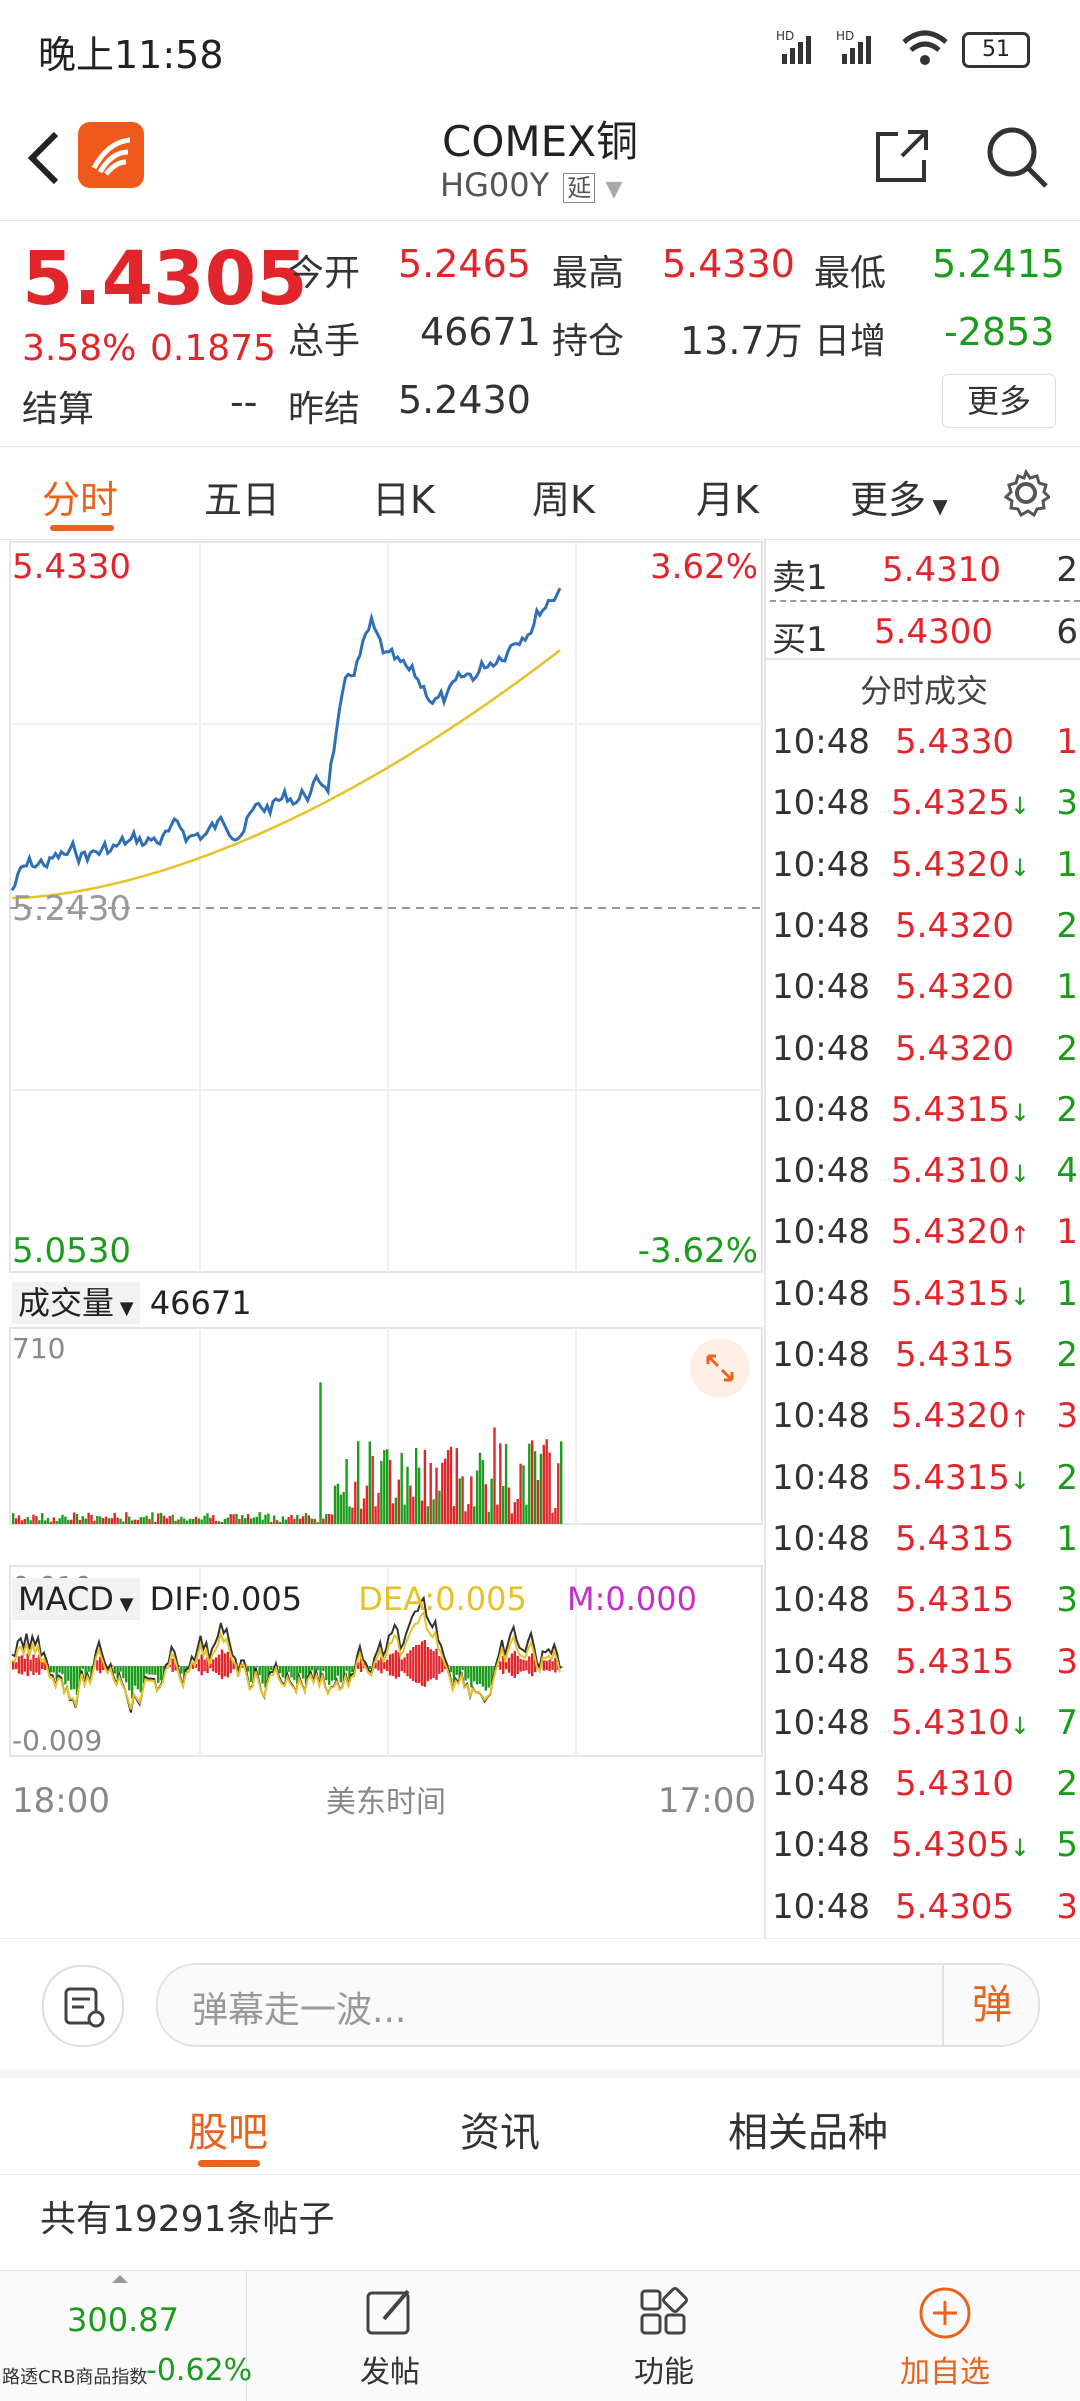 The width and height of the screenshot is (1080, 2401). What do you see at coordinates (390, 2336) in the screenshot?
I see `post-button: 发帖` at bounding box center [390, 2336].